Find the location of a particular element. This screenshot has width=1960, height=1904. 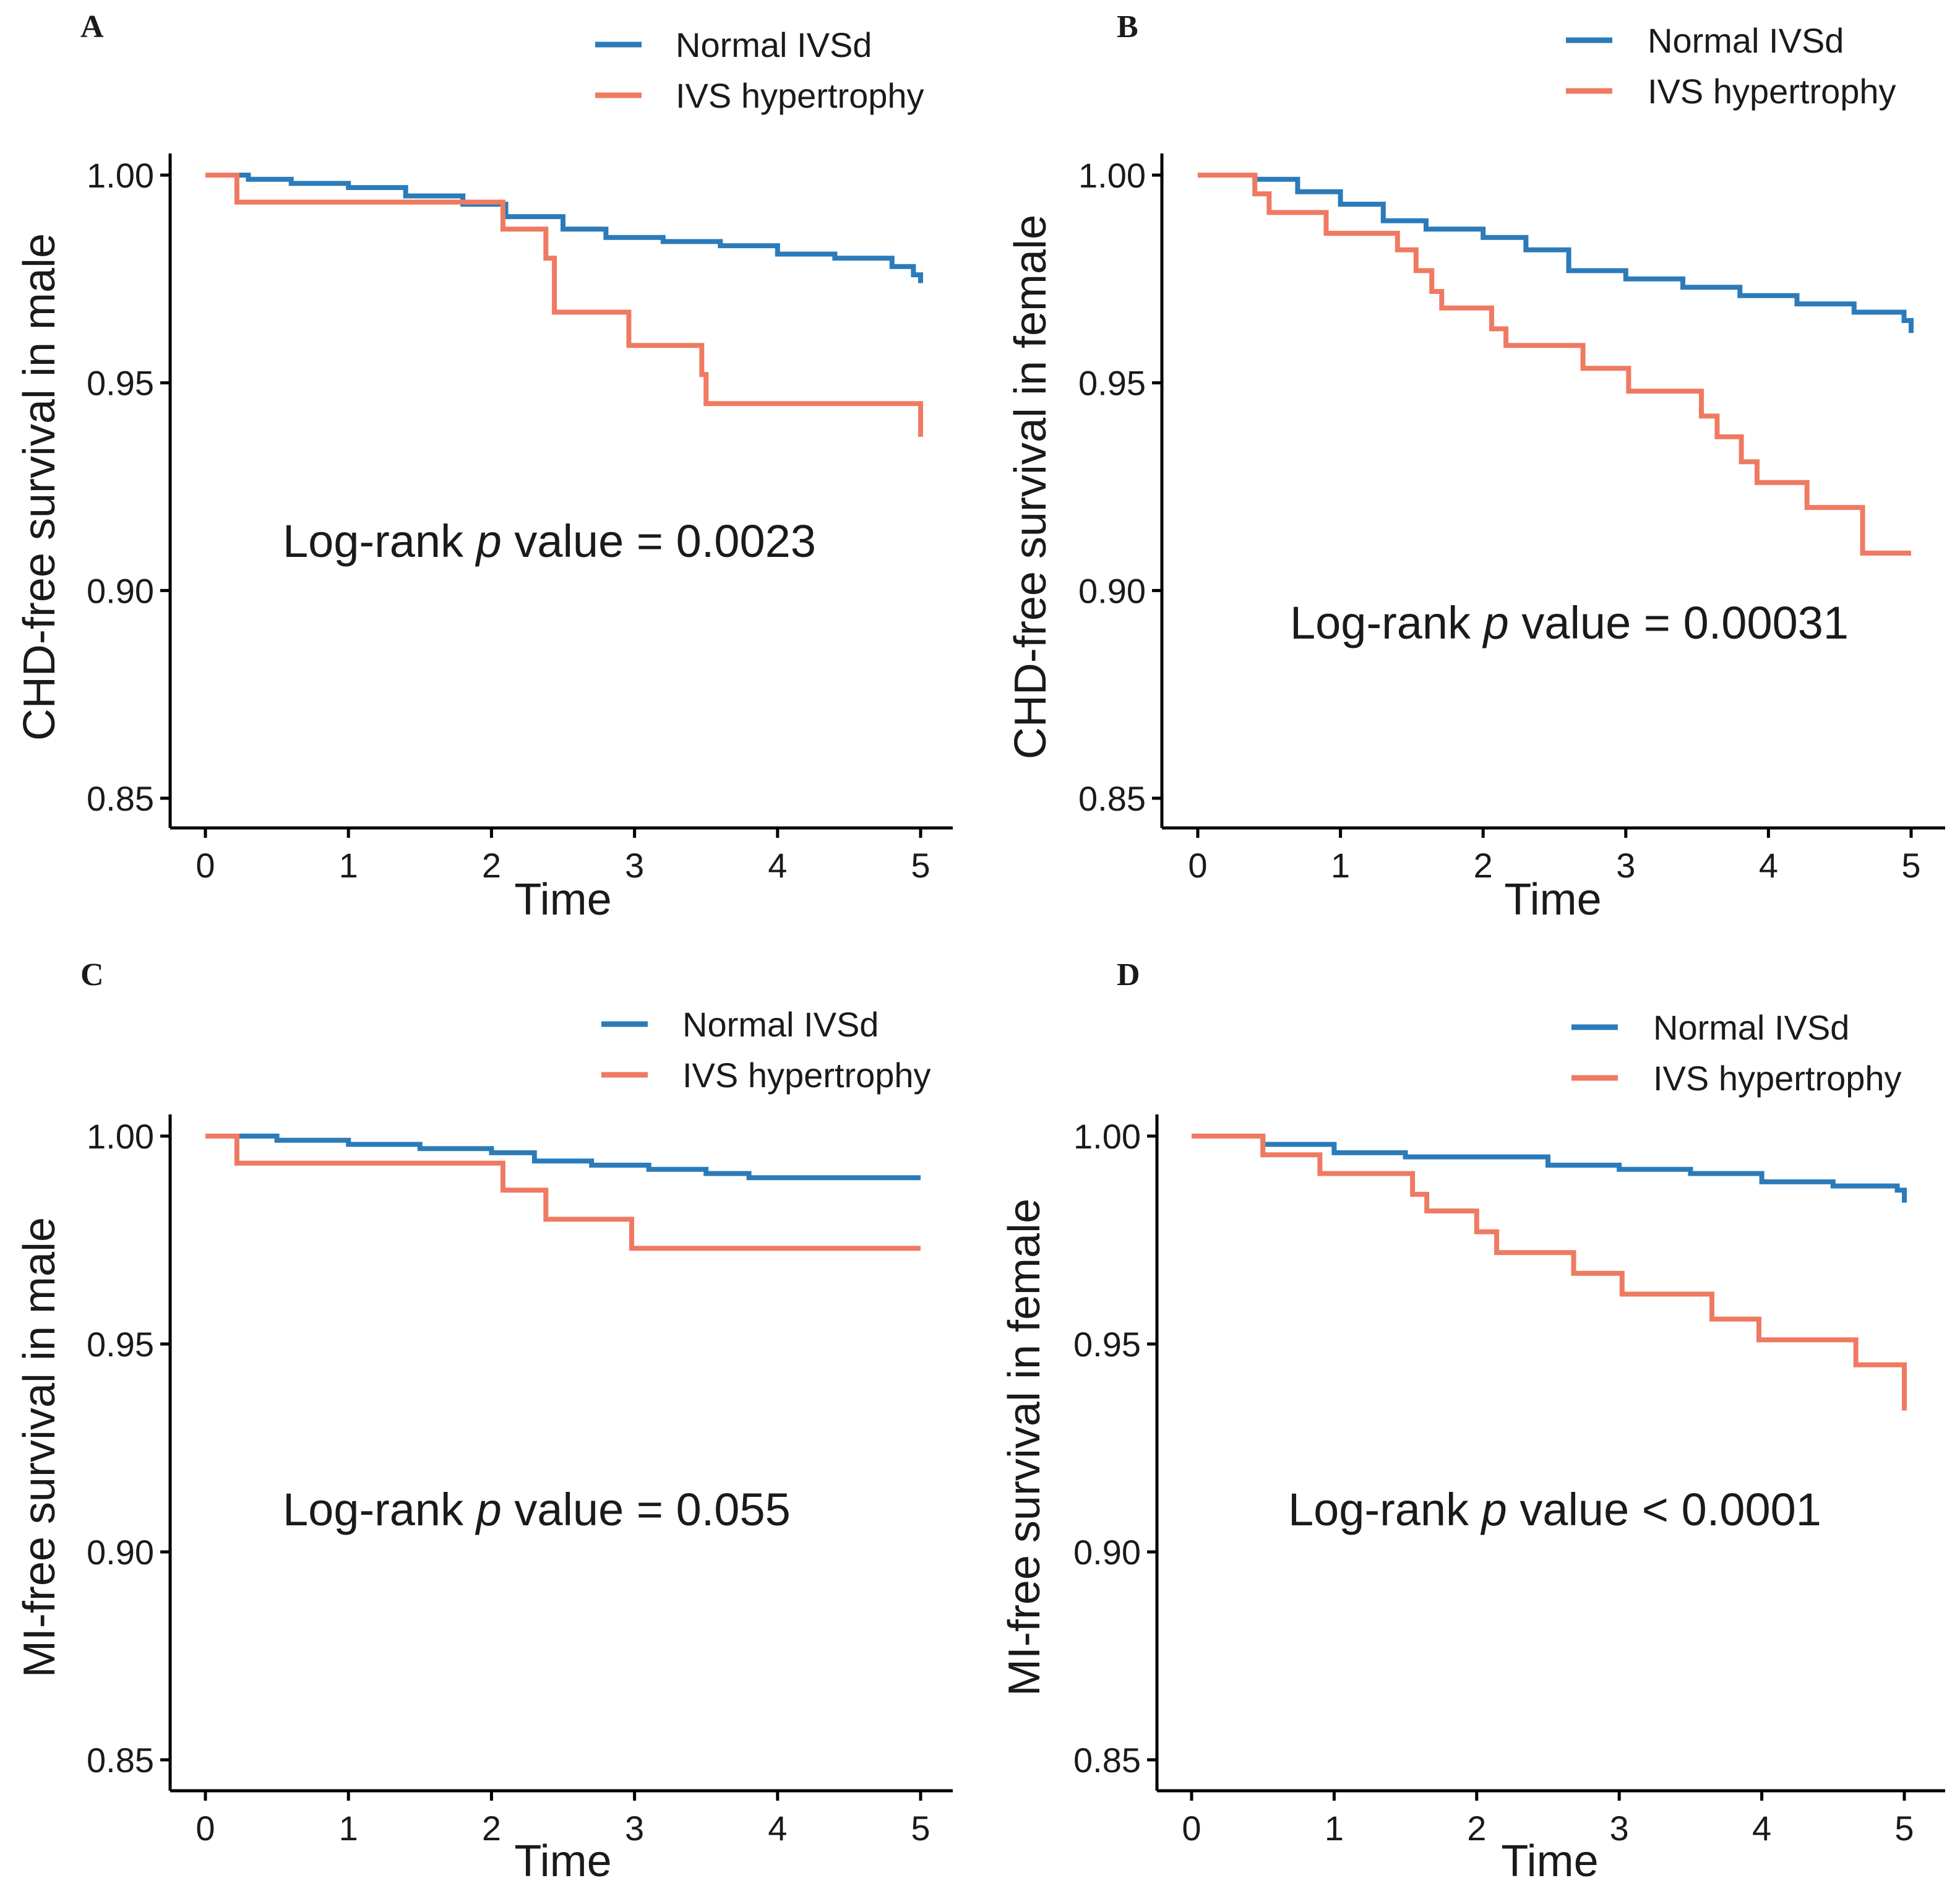

log-rank-annotation: Log-rank p value = 0.0023 is located at coordinates (549, 541).